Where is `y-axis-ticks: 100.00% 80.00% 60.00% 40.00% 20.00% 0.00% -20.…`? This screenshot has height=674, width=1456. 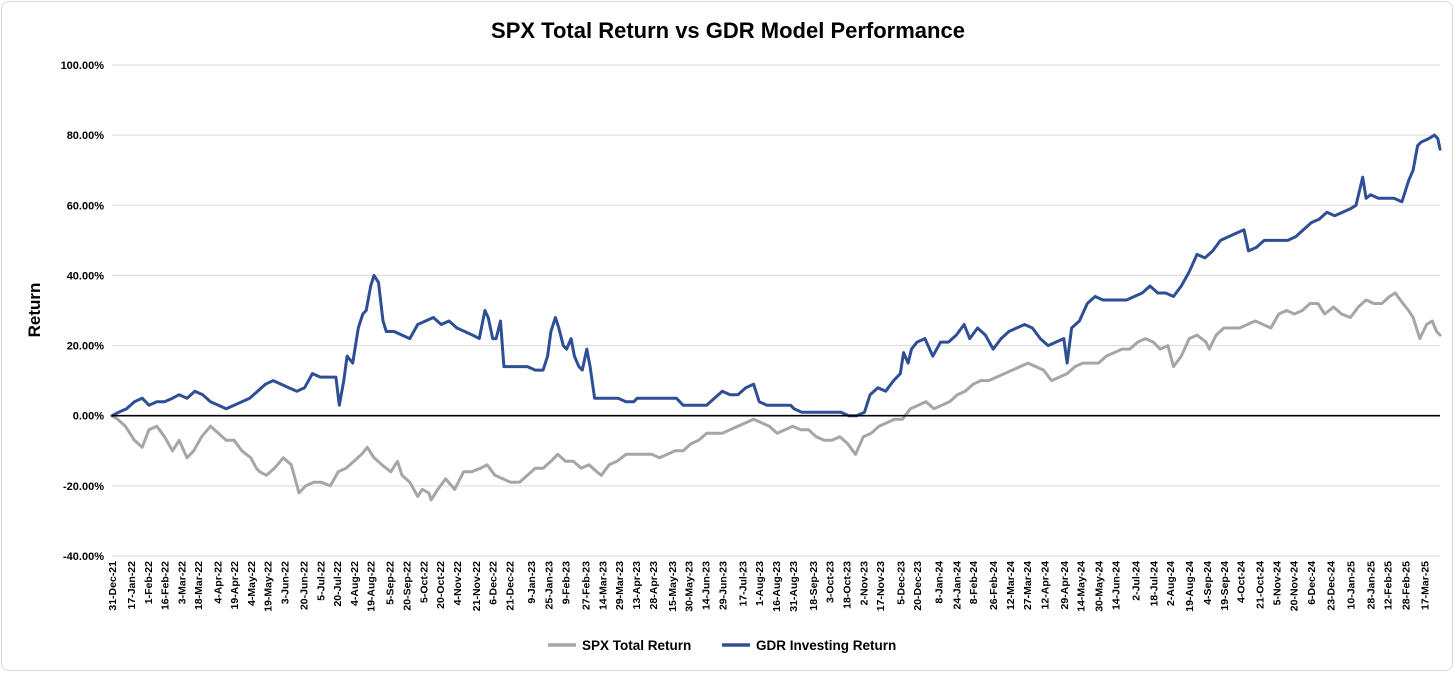
y-axis-ticks: 100.00% 80.00% 60.00% 40.00% 20.00% 0.00% -20.… is located at coordinates (83, 311).